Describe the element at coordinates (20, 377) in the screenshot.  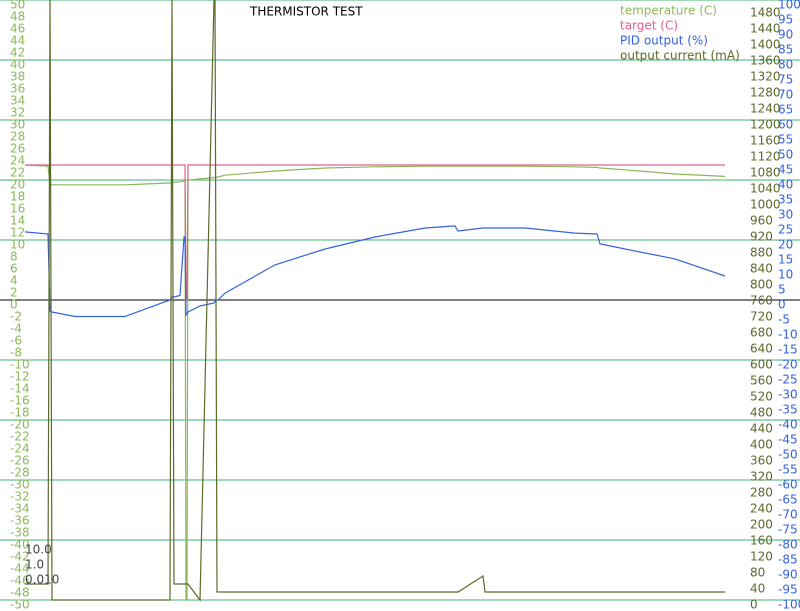
I see `y-tick-label: -12` at that location.